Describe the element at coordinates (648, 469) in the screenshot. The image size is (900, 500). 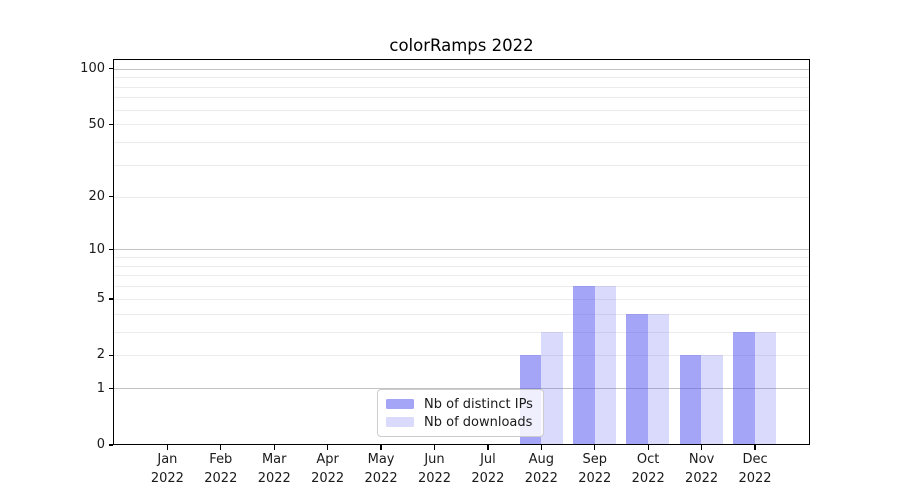
I see `x-tick-label: Oct 2022` at that location.